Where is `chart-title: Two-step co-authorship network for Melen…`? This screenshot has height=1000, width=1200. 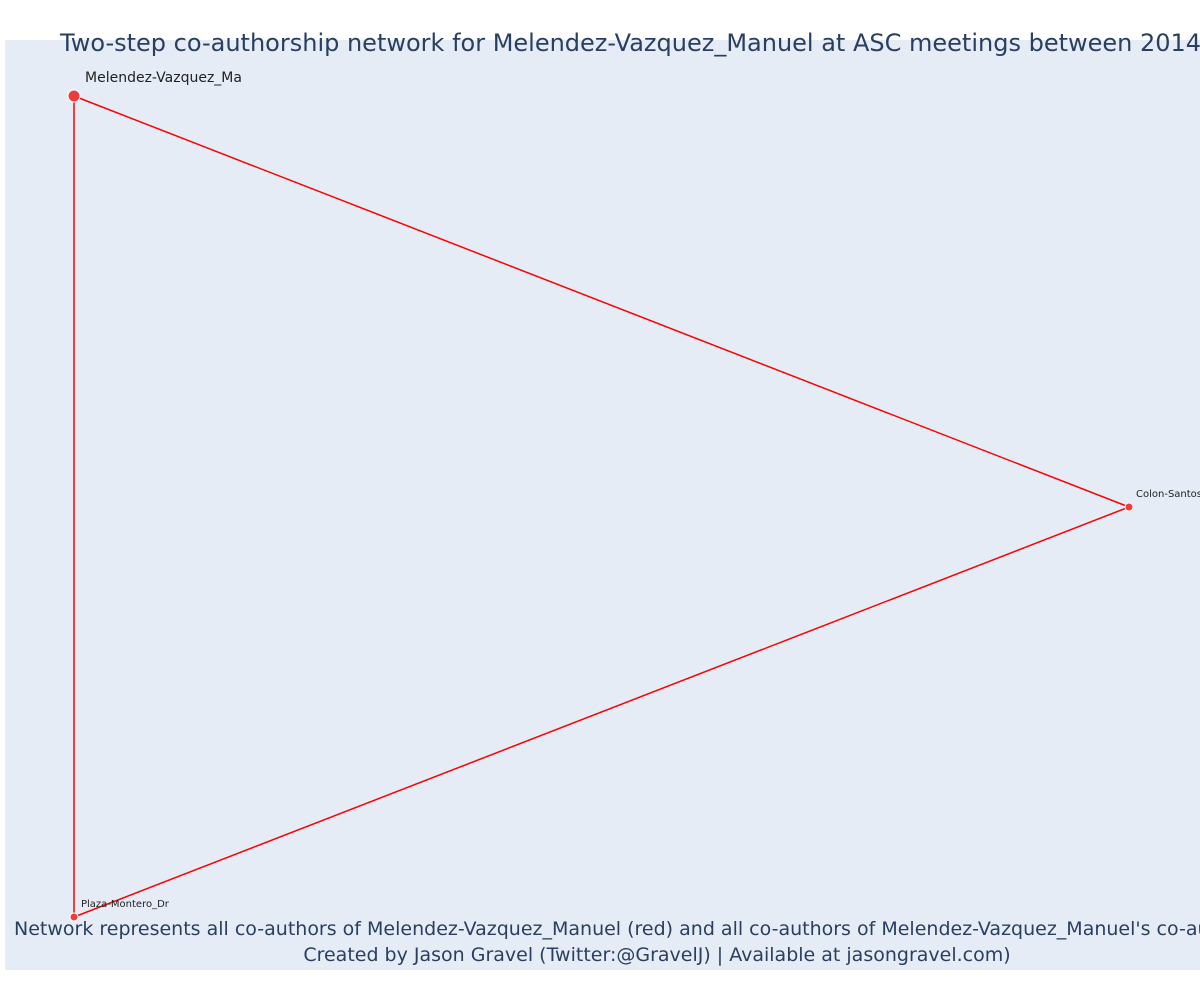 chart-title: Two-step co-authorship network for Melen… is located at coordinates (630, 43).